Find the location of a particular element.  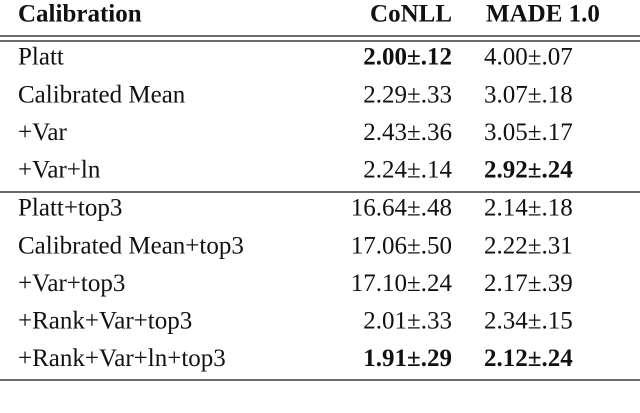

cell: Platt+top3 is located at coordinates (70, 208).